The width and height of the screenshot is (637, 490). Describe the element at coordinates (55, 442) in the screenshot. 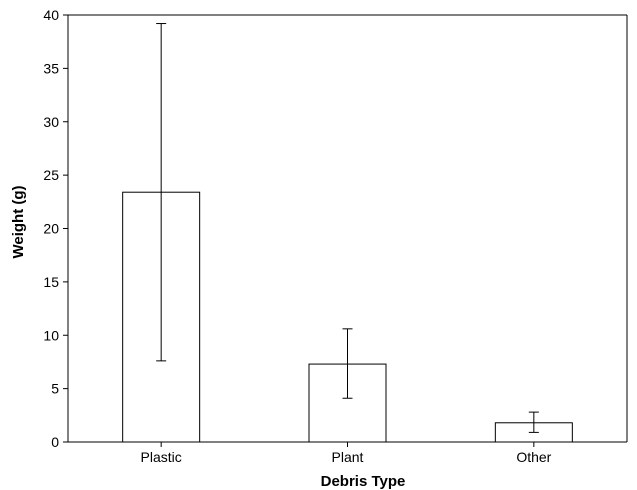

I see `y-tick-label: 0` at that location.